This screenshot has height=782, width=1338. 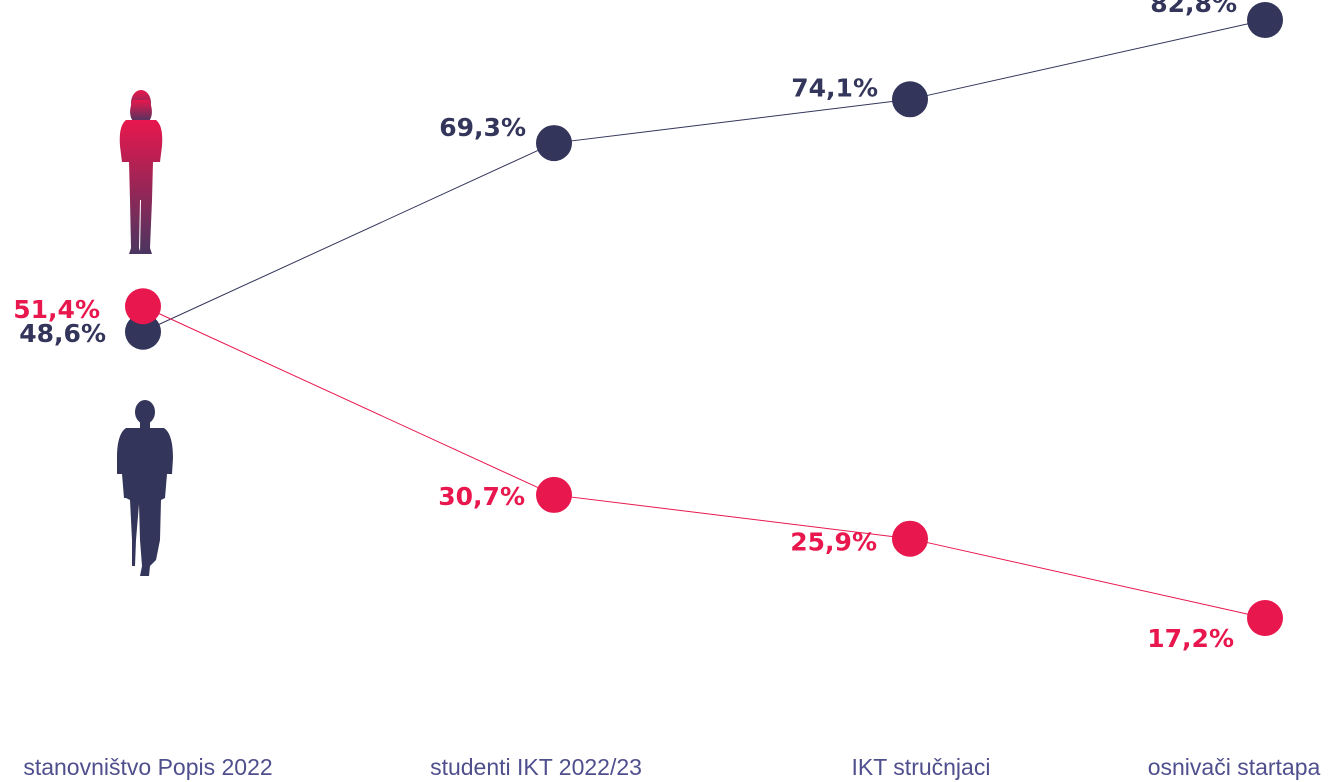 I want to click on man-silhouette-icon, so click(x=145, y=488).